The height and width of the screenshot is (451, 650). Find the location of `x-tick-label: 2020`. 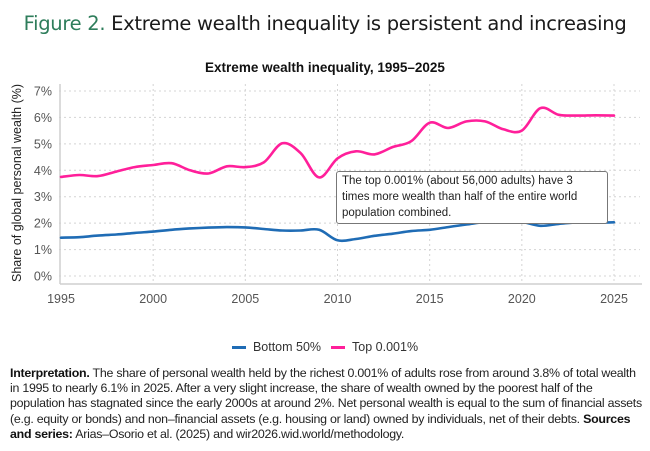

x-tick-label: 2020 is located at coordinates (522, 299).